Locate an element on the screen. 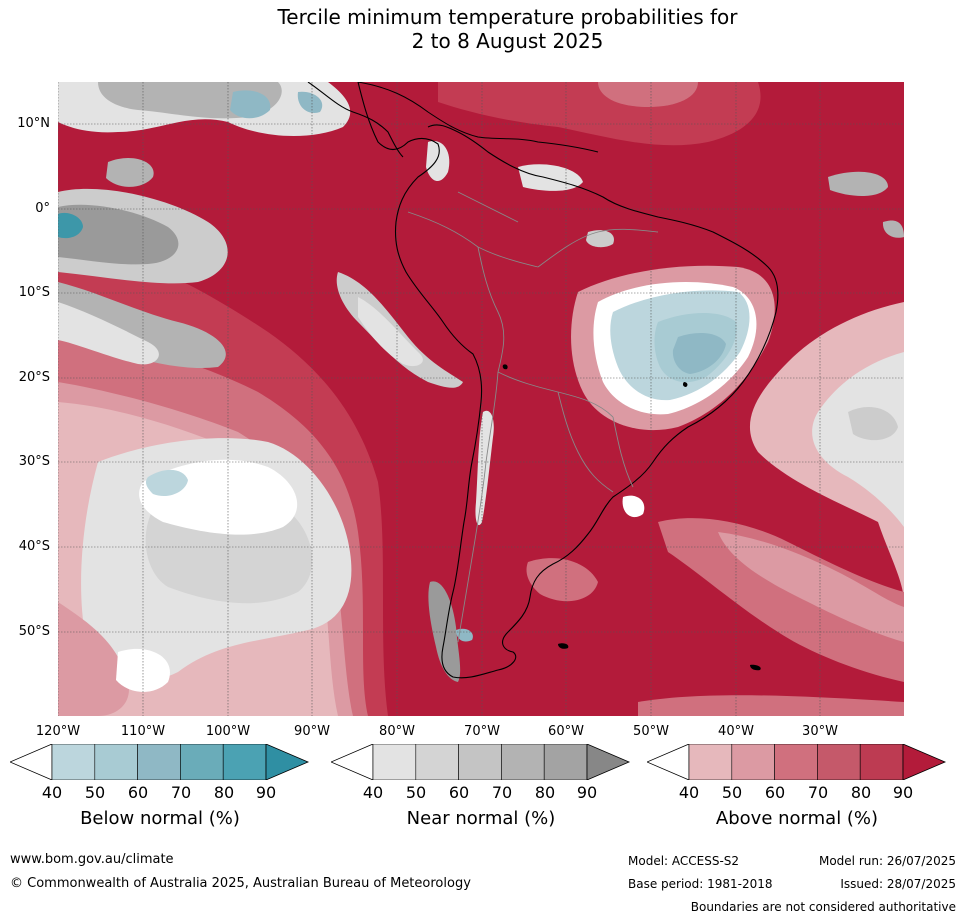 This screenshot has width=965, height=919. caribbean-north-coast is located at coordinates (478, 117).